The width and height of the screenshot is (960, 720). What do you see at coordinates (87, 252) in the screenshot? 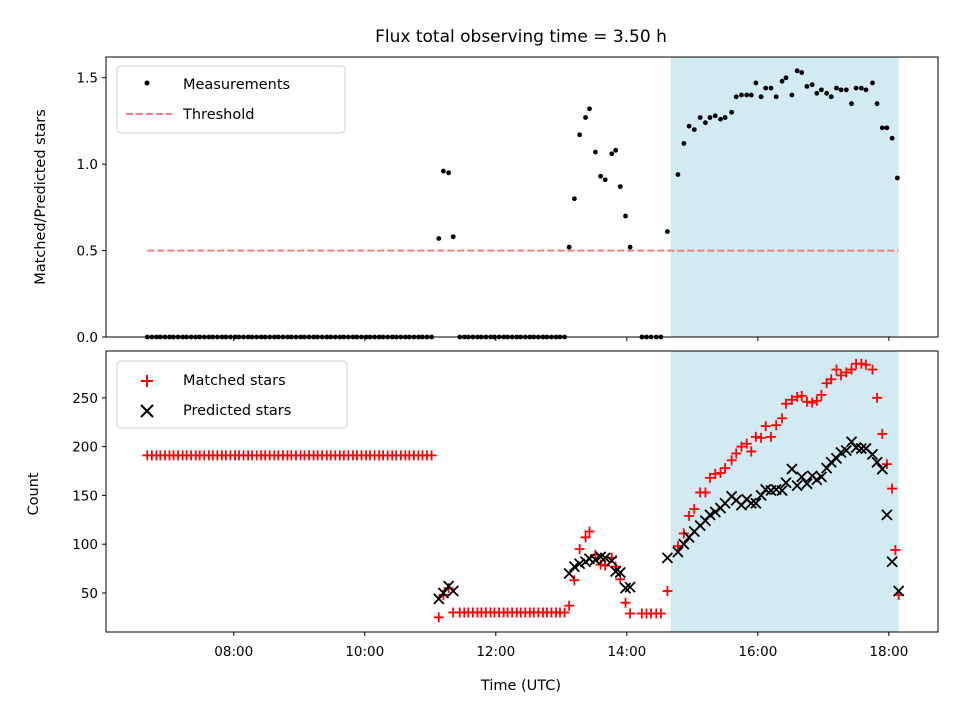
I see `top-y-tick-label: 0.5` at bounding box center [87, 252].